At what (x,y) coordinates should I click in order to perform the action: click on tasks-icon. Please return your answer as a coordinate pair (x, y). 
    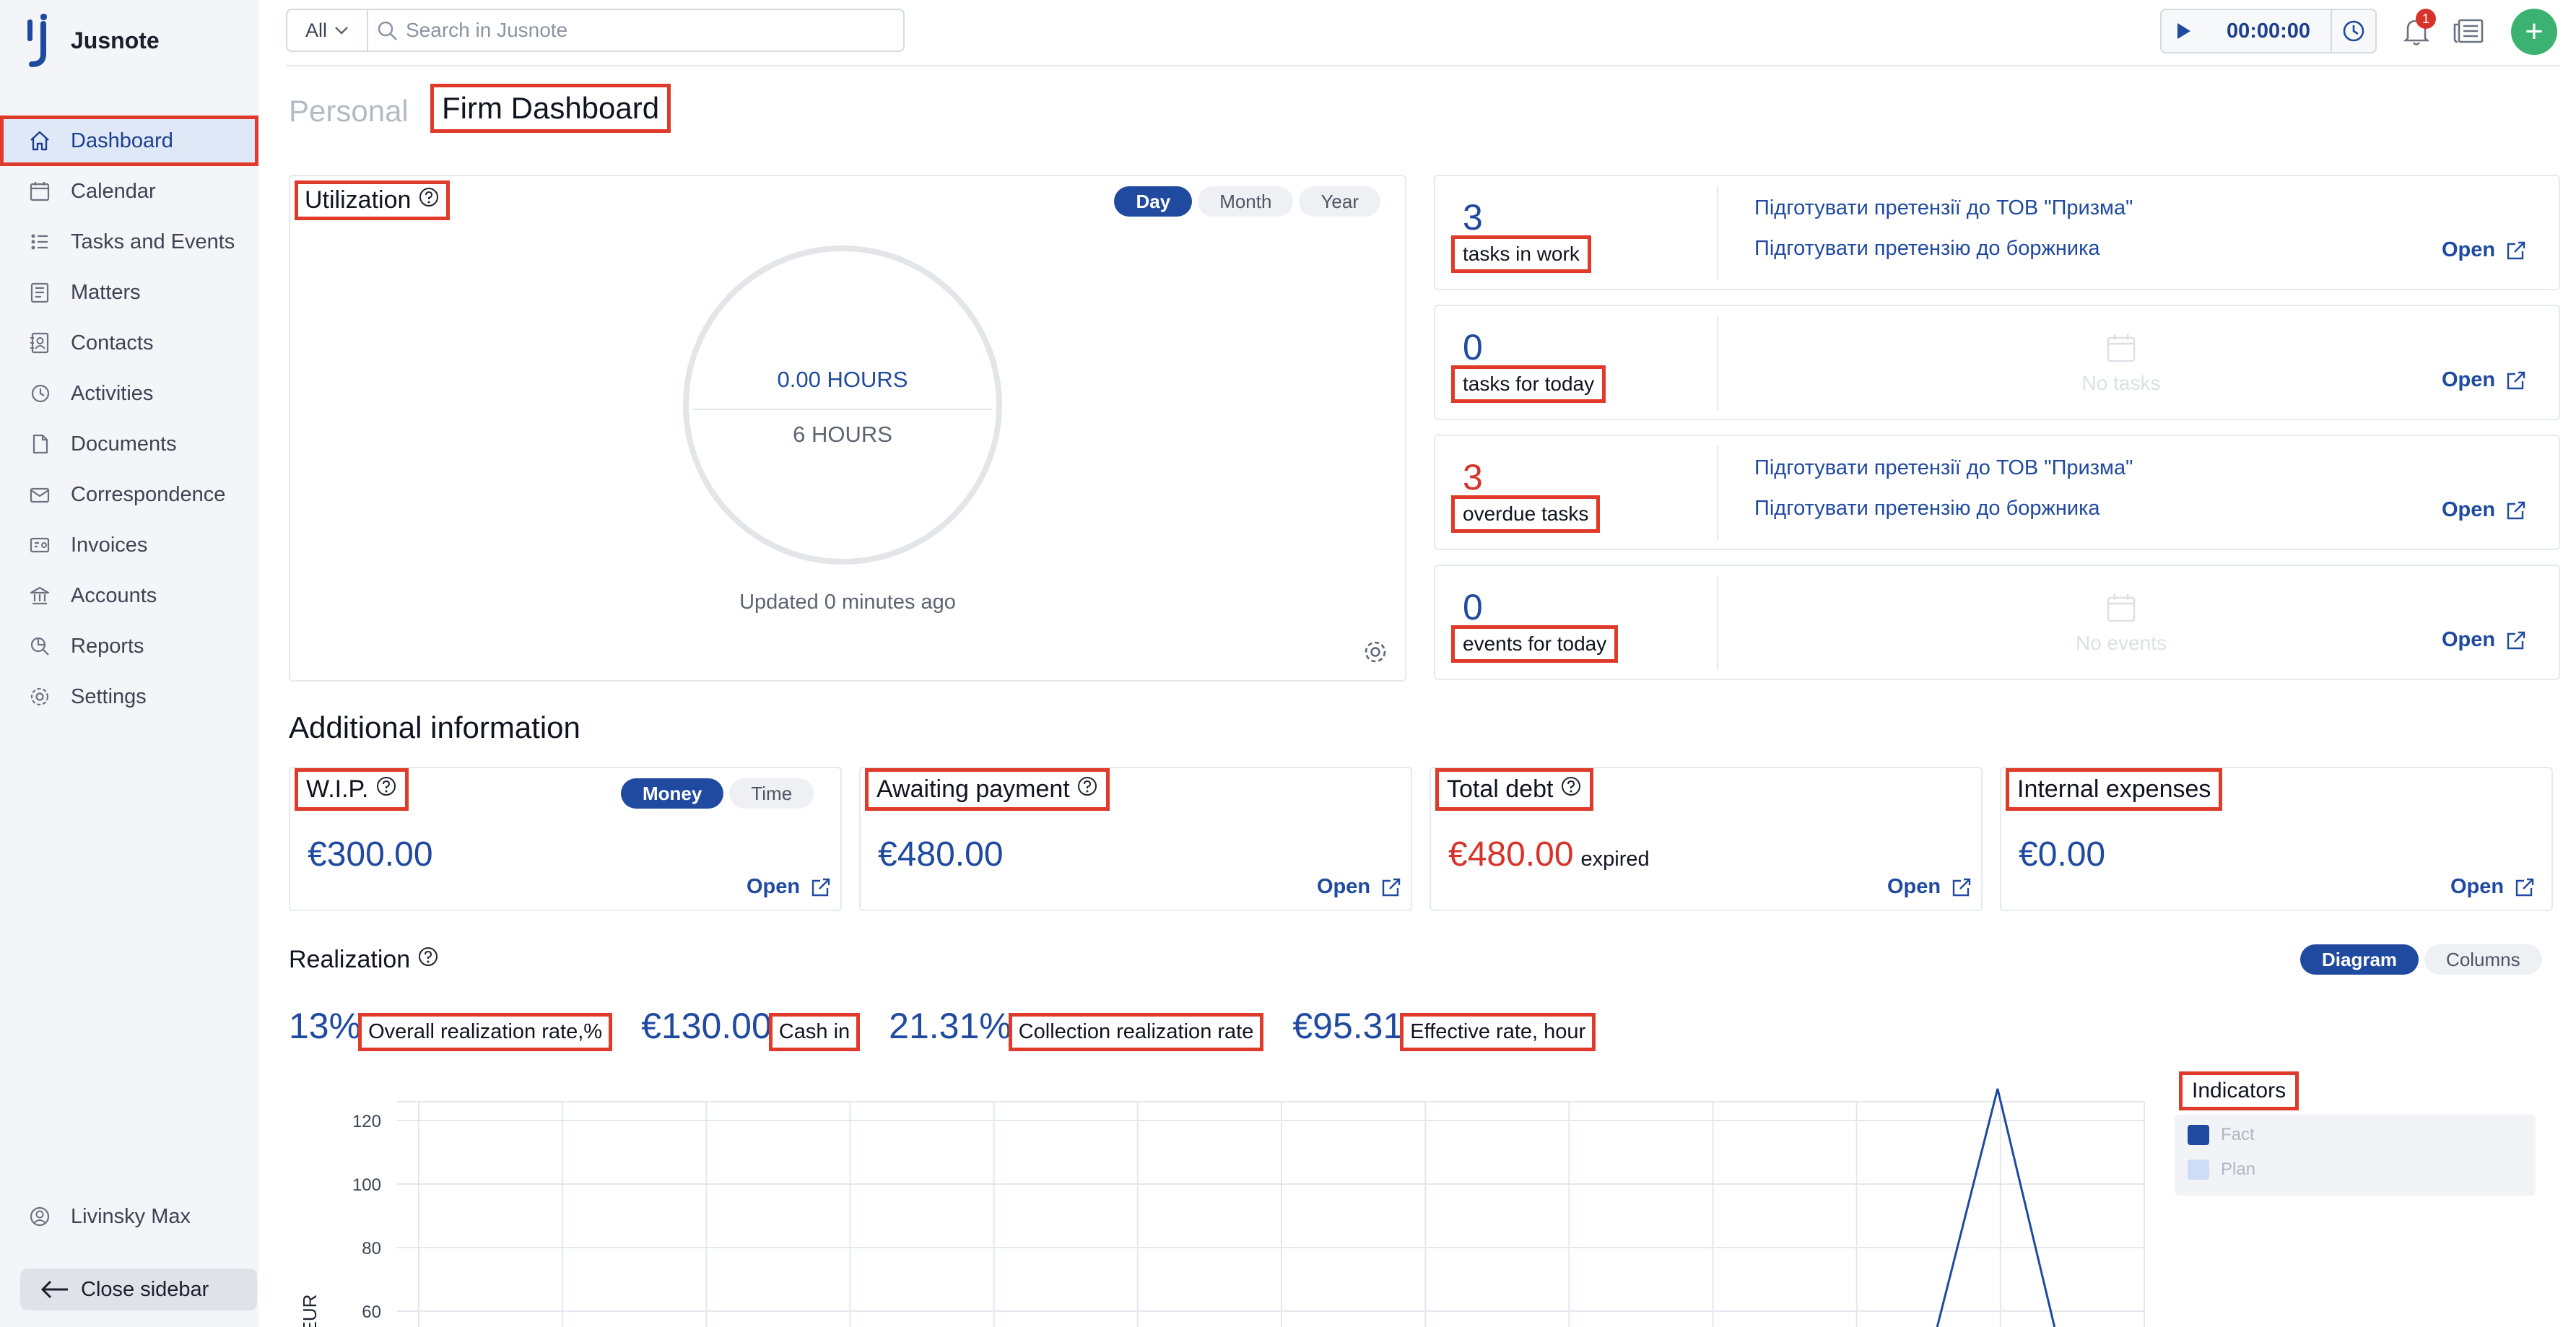
    Looking at the image, I should click on (39, 242).